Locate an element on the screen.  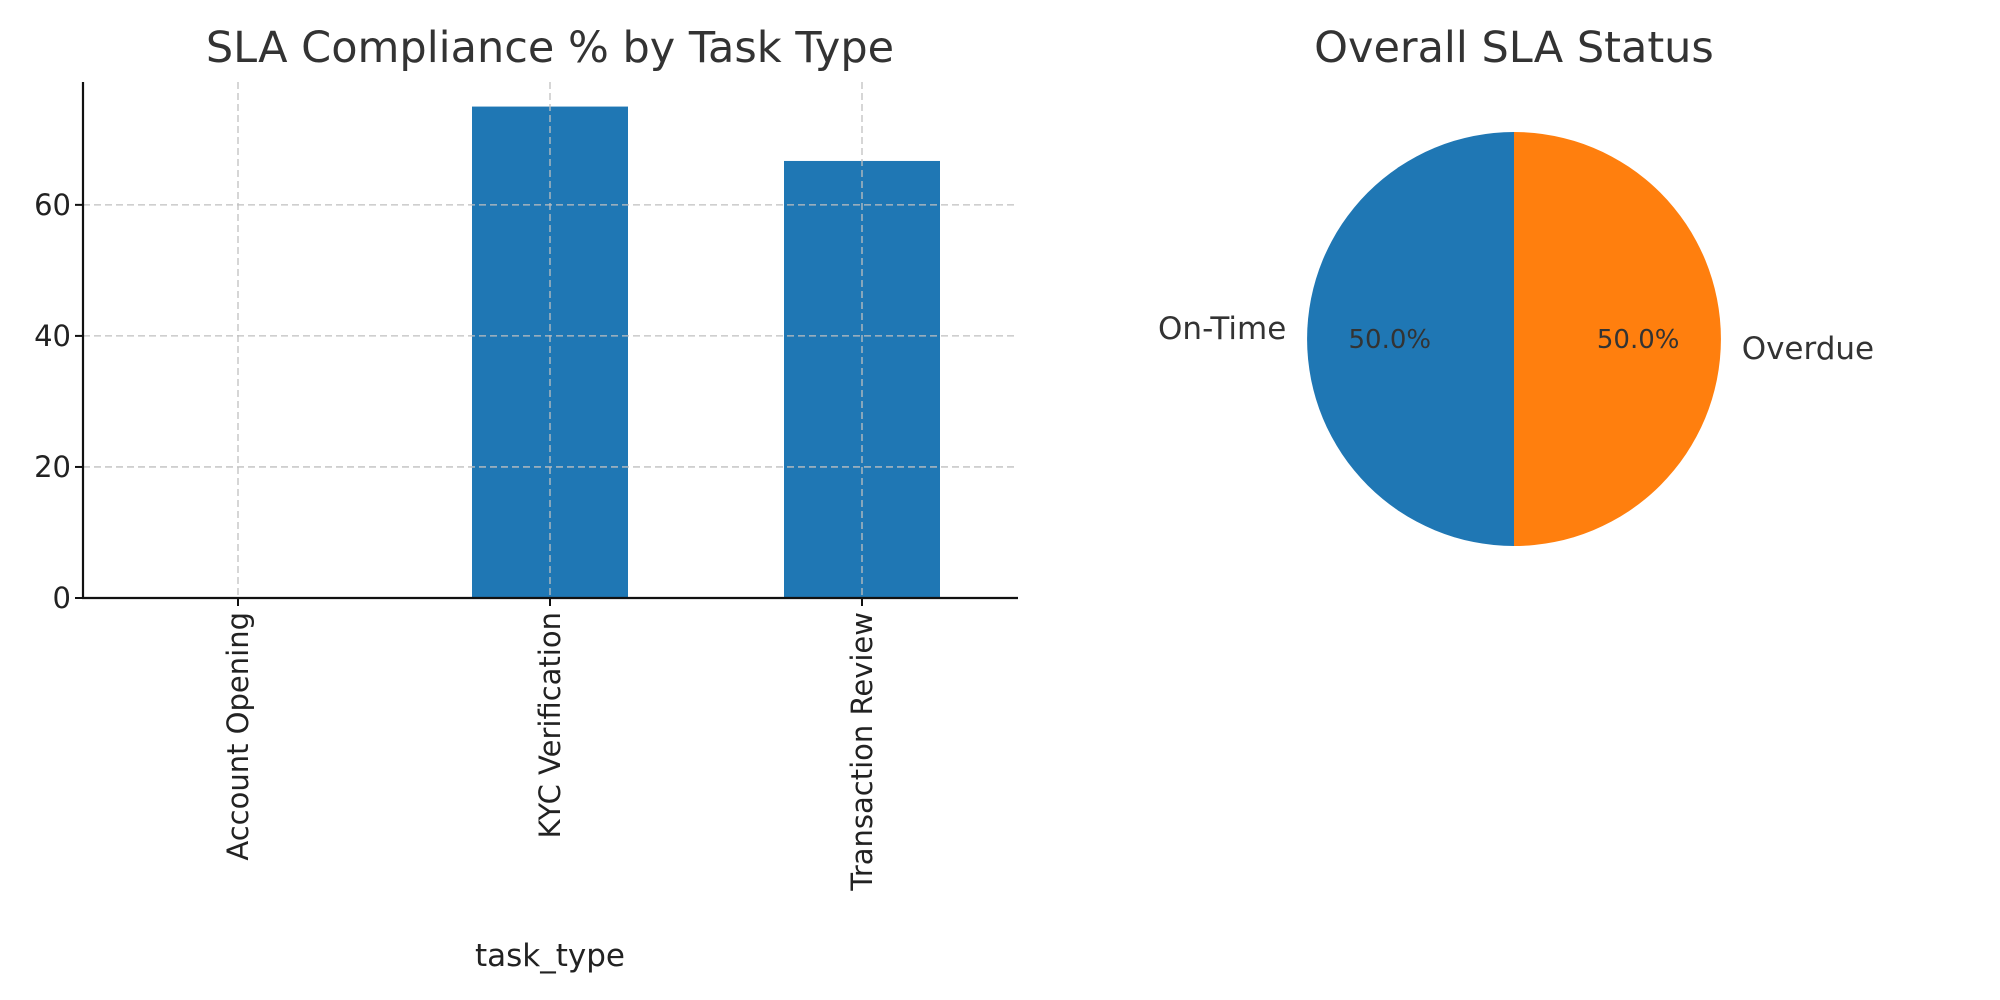
pie-label: Overdue is located at coordinates (1808, 349).